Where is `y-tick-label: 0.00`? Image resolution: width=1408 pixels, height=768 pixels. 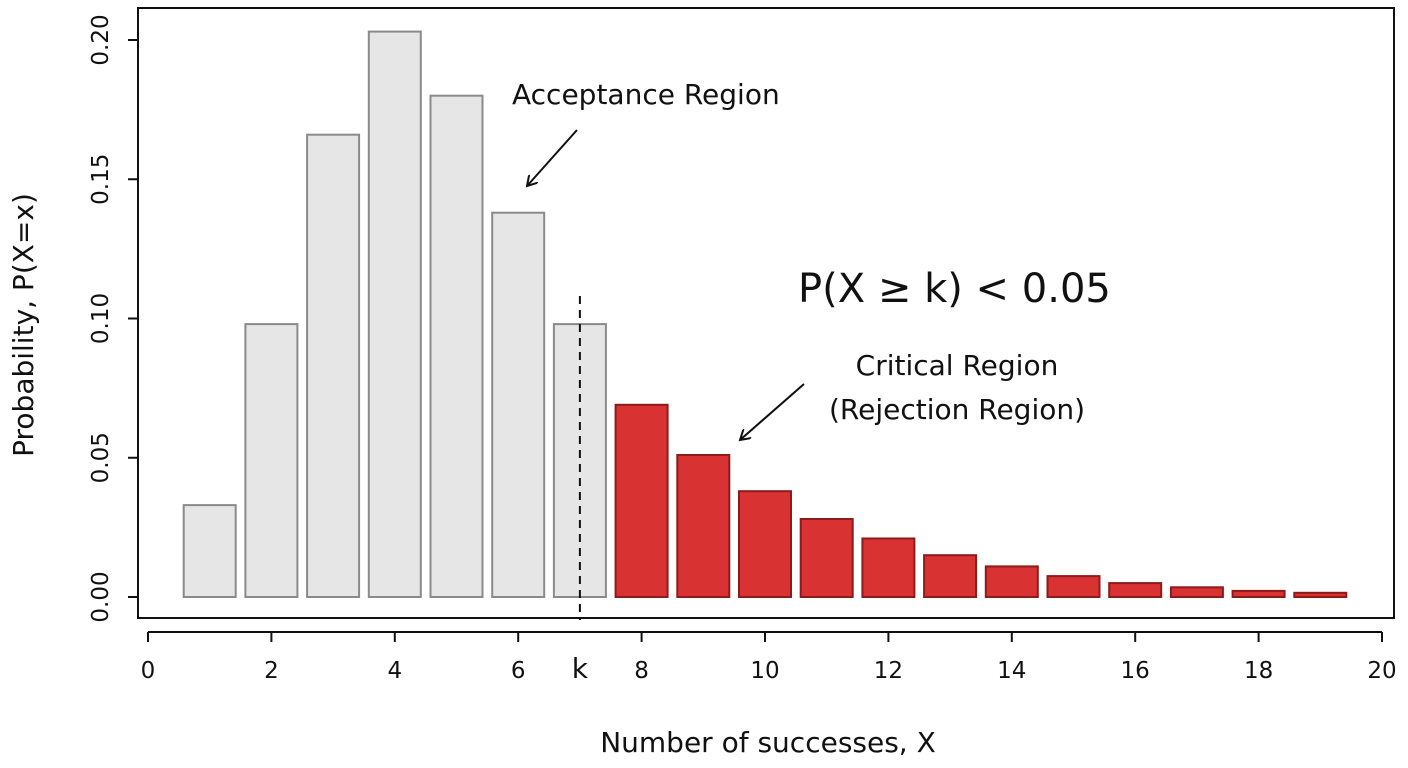 y-tick-label: 0.00 is located at coordinates (101, 596).